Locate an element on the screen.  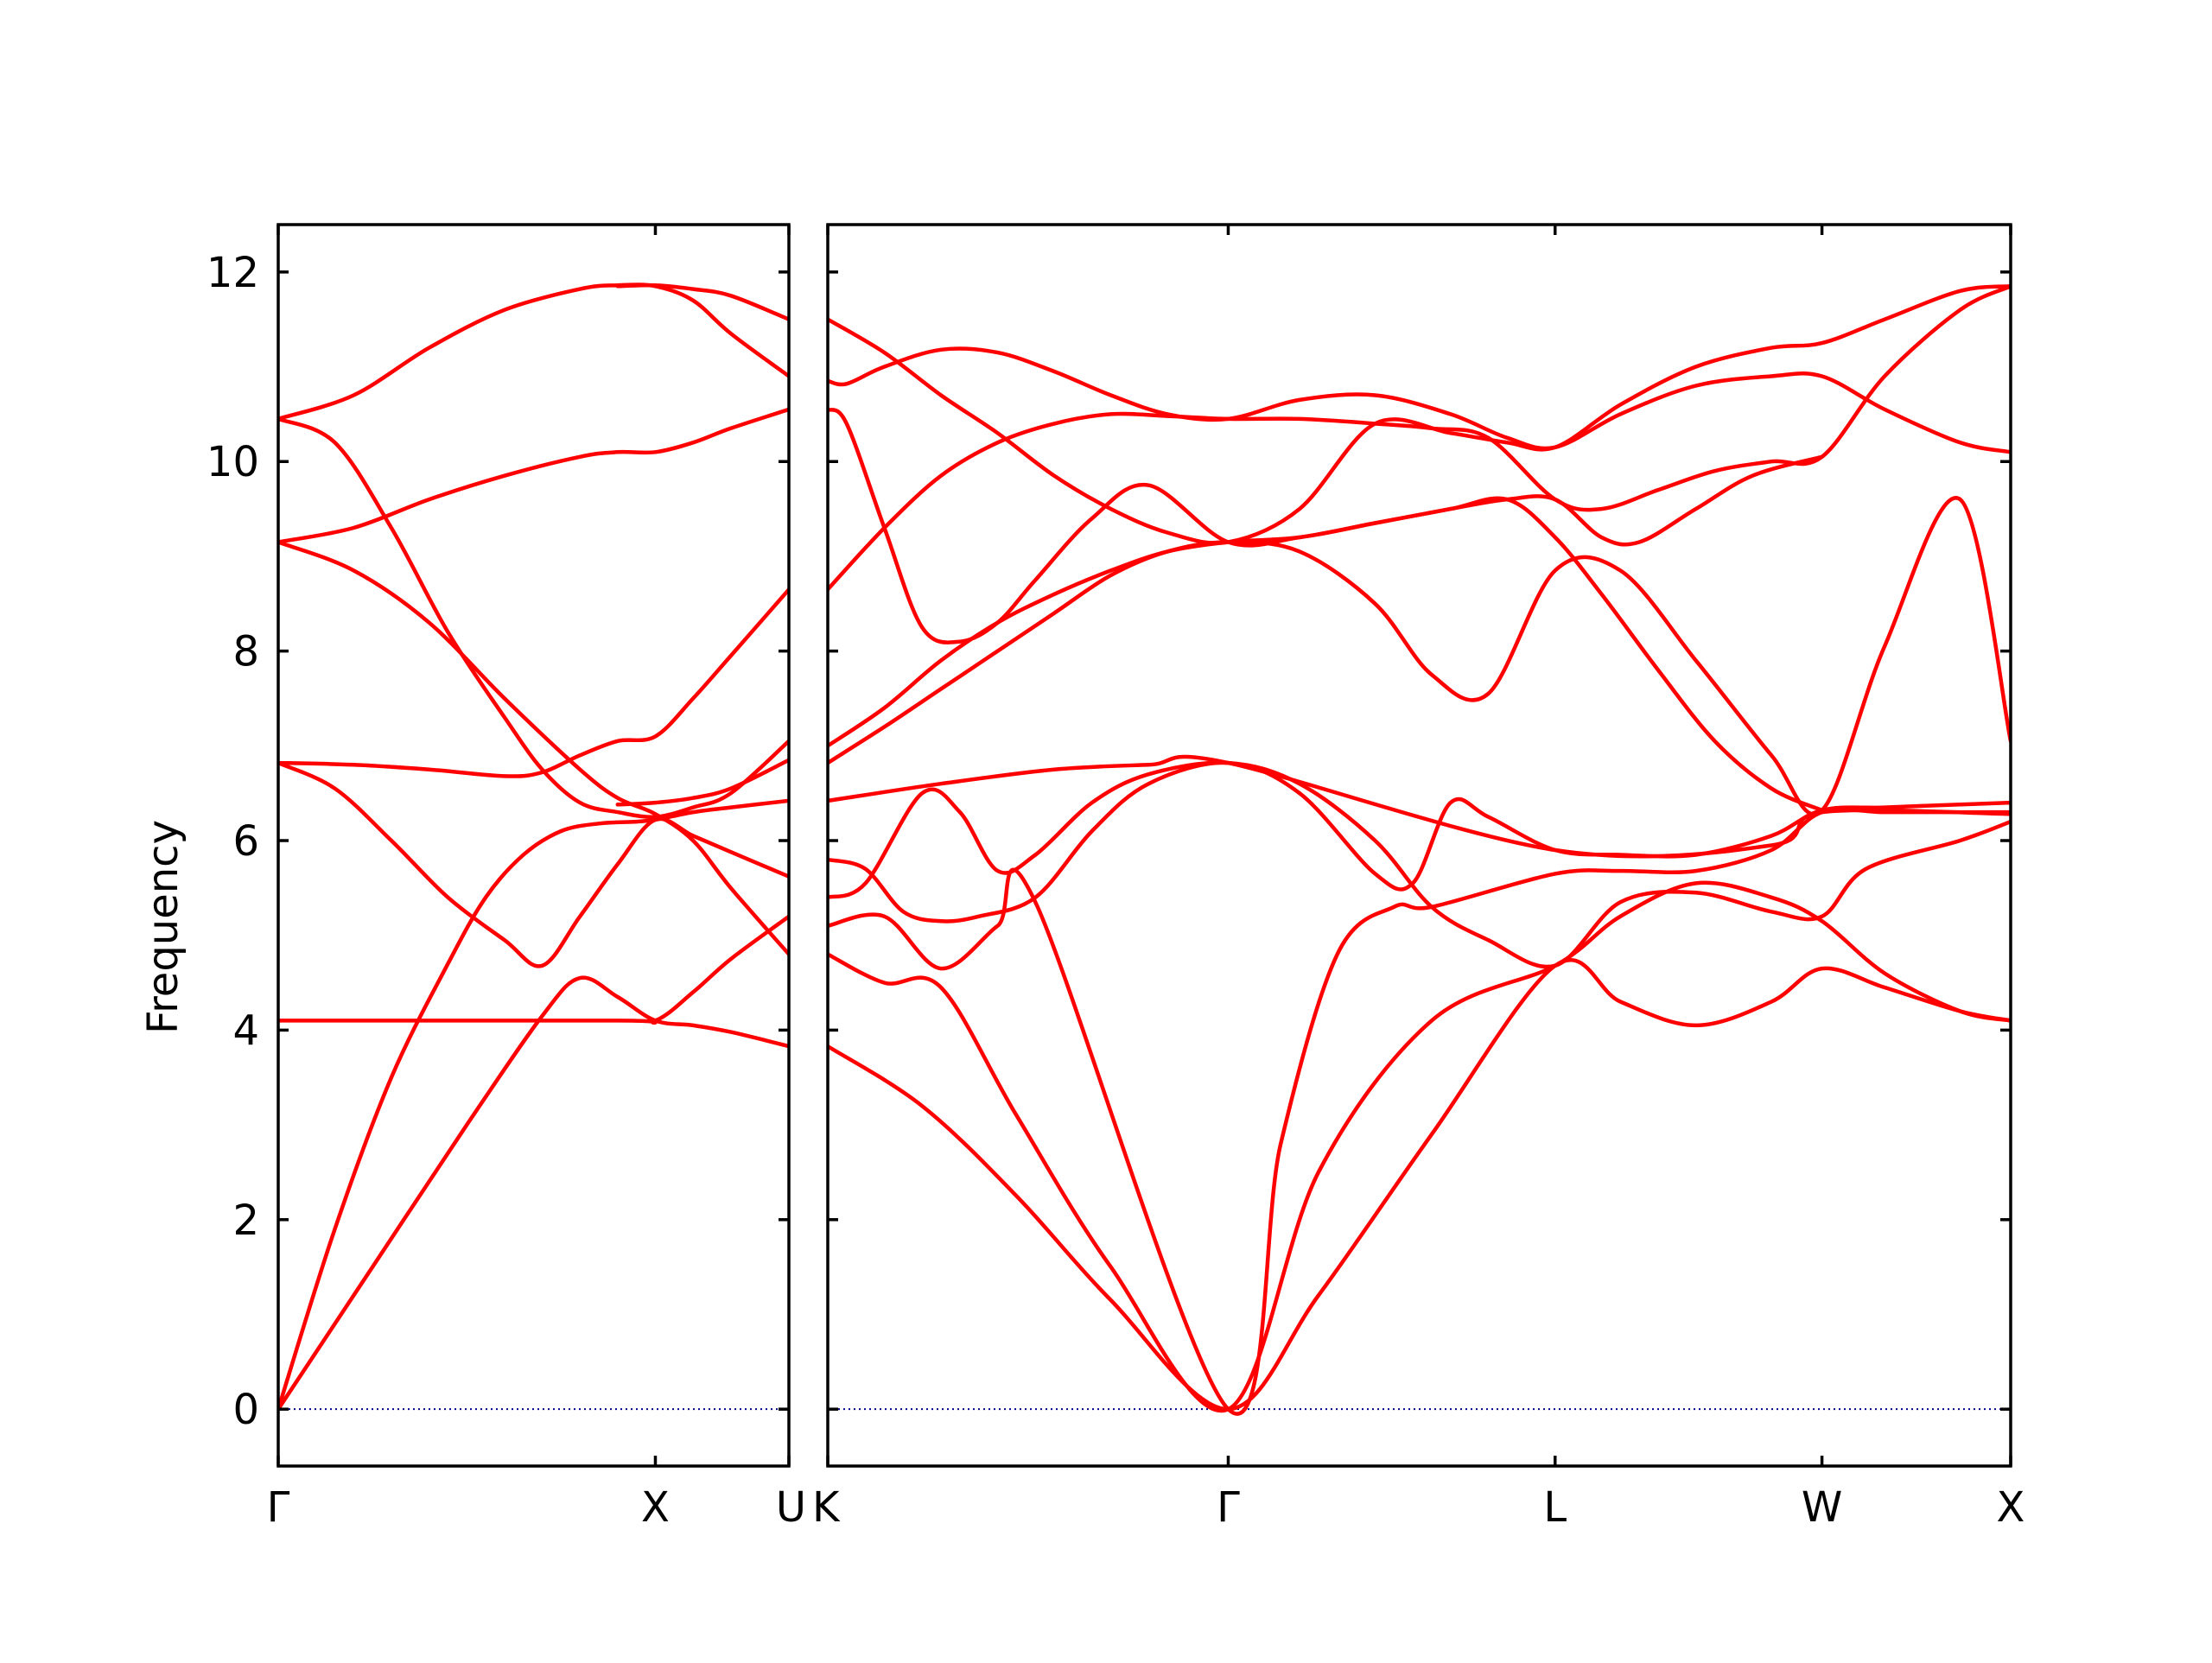
y-tick-label: 2 is located at coordinates (245, 1221).